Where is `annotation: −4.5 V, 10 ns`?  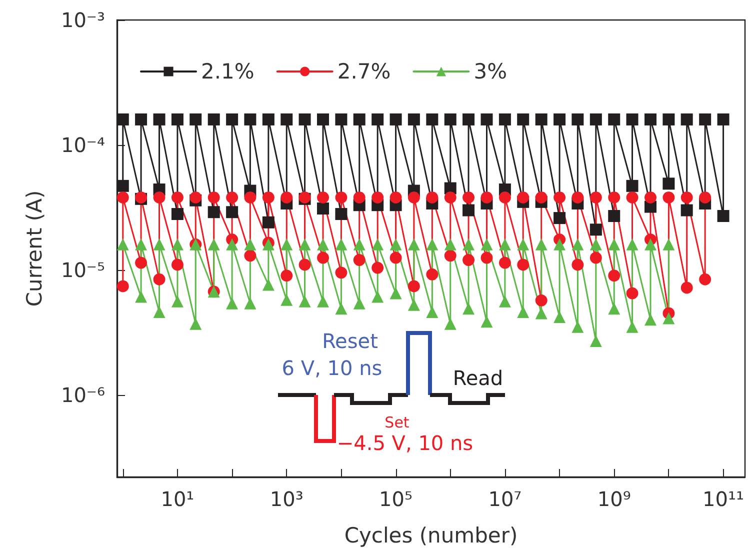
annotation: −4.5 V, 10 ns is located at coordinates (405, 443).